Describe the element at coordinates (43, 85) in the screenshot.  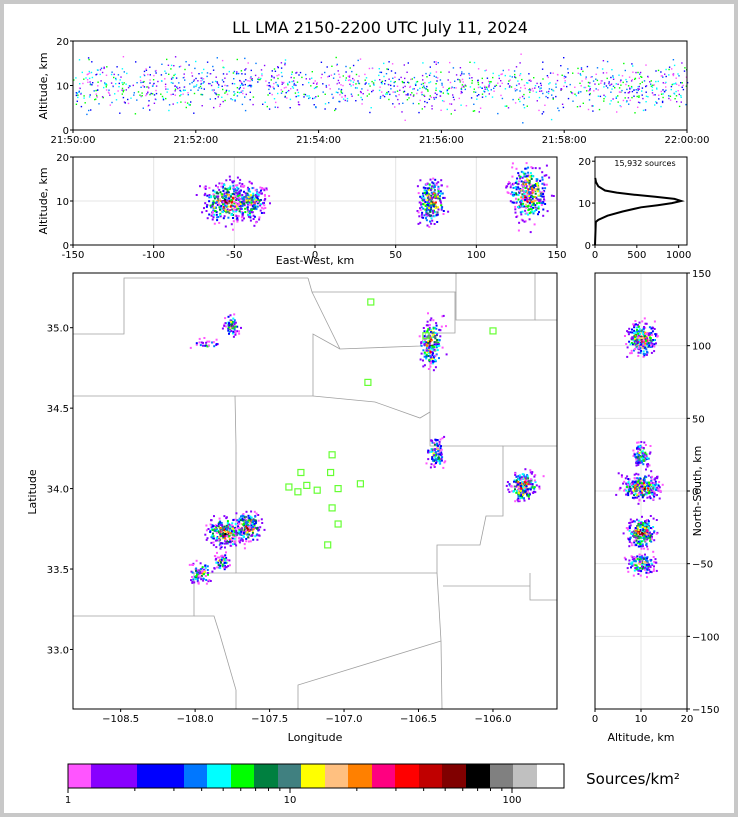
I see `time-altitude-ylabel: Altitude, km` at that location.